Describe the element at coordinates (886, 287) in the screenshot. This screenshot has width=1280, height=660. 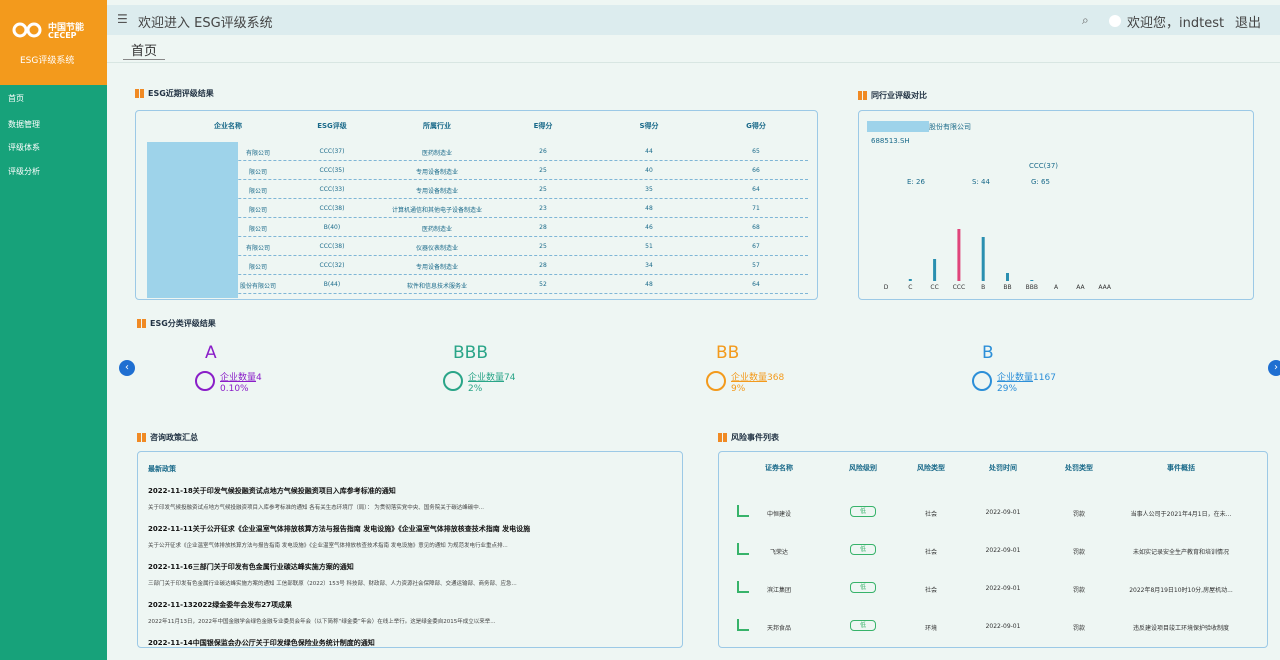
I see `x-tick-label: D` at that location.